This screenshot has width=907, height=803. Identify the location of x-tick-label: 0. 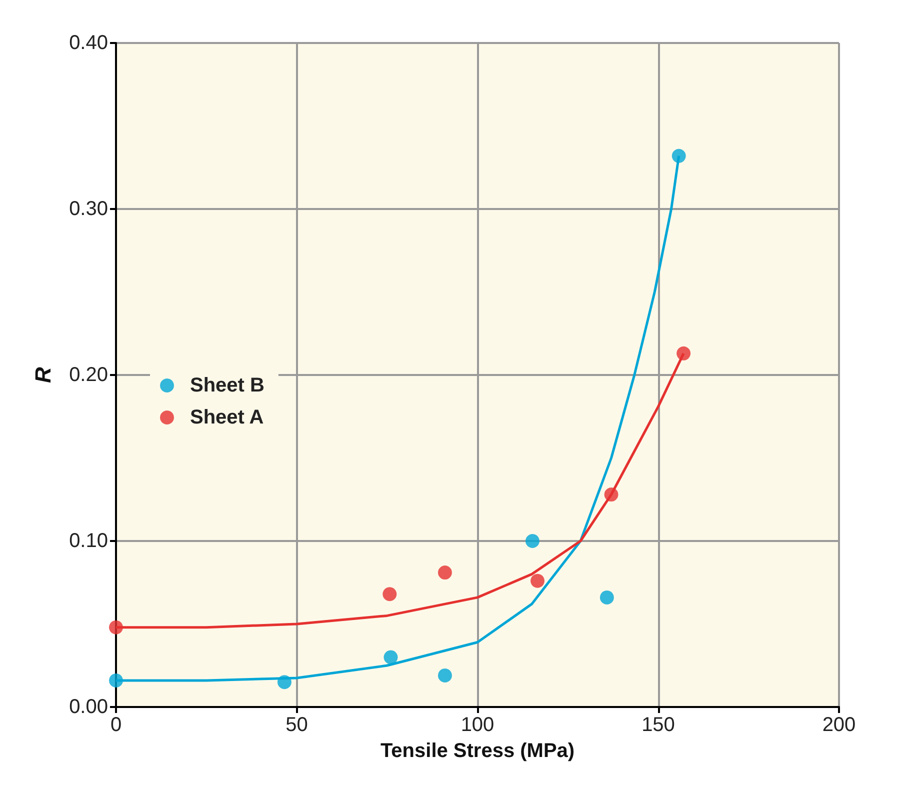
(116, 725).